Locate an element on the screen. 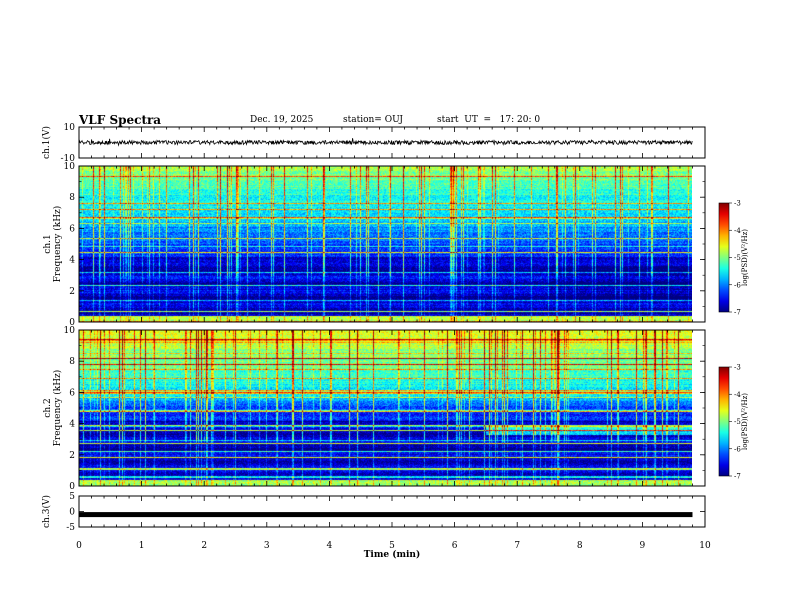  ch3-trace is located at coordinates (386, 515).